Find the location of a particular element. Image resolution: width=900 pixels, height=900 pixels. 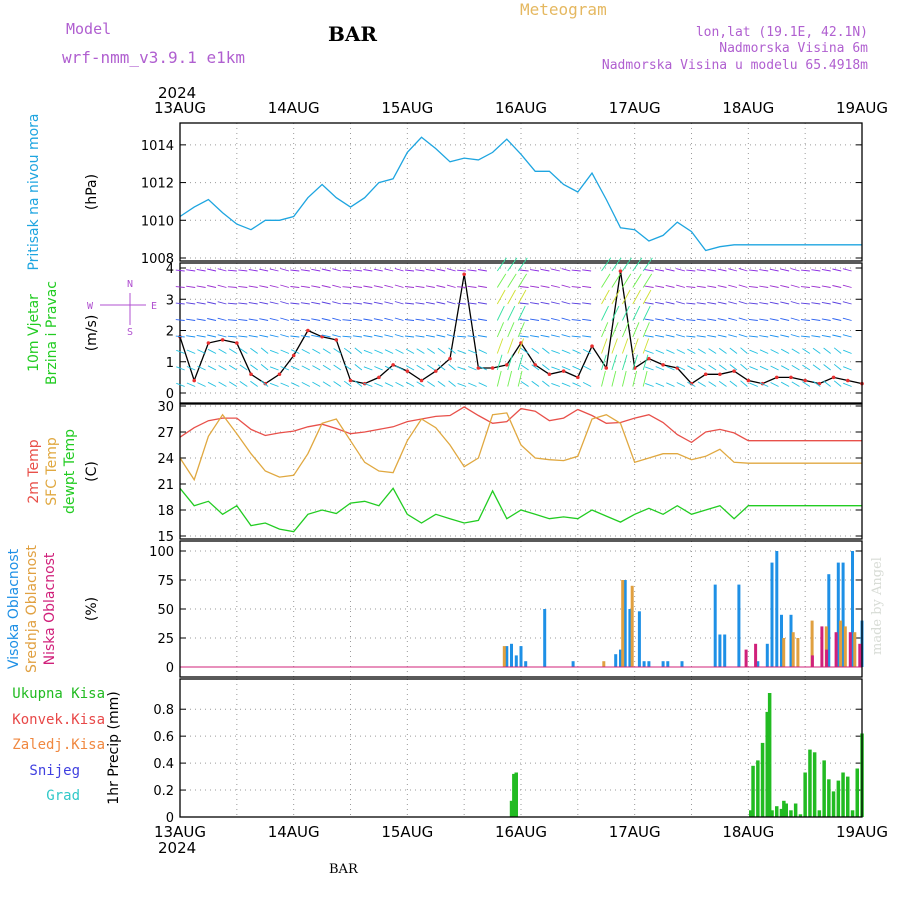

x-tick-label-bottom: 16AUG is located at coordinates (521, 832).